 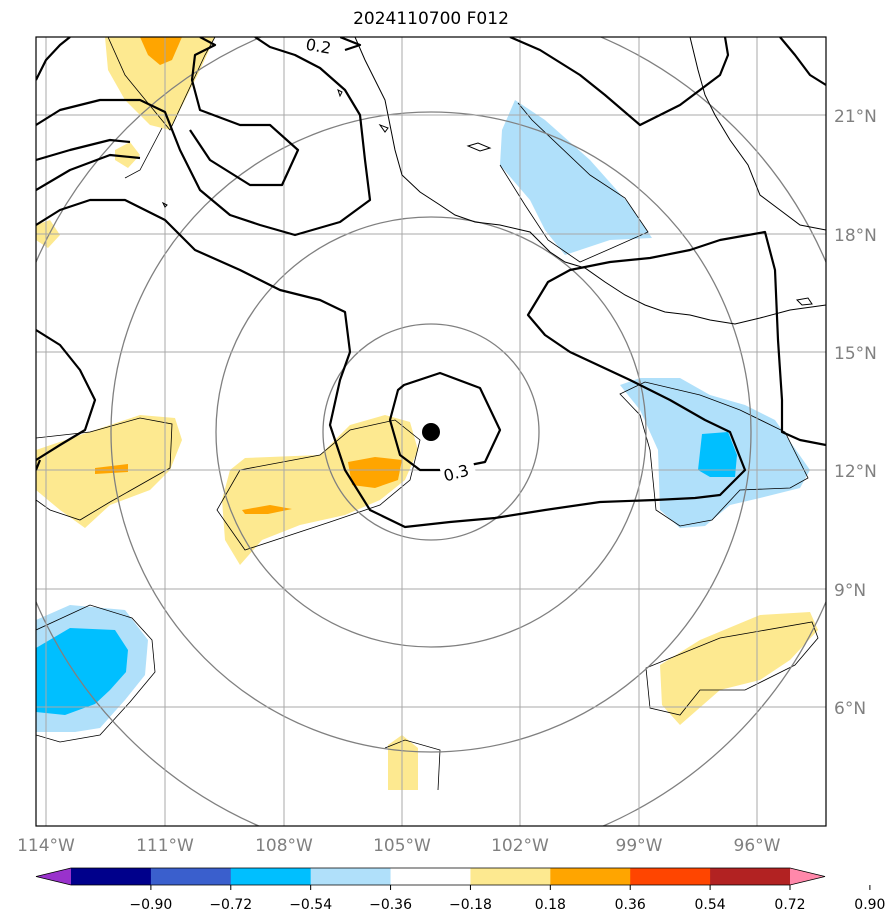 I want to click on lon-tick-label: 105°W, so click(x=402, y=846).